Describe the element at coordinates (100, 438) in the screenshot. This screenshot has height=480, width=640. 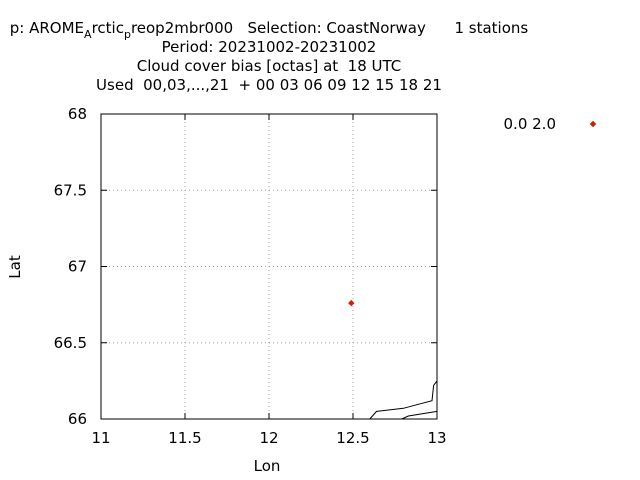
I see `x-tick-label: 11` at that location.